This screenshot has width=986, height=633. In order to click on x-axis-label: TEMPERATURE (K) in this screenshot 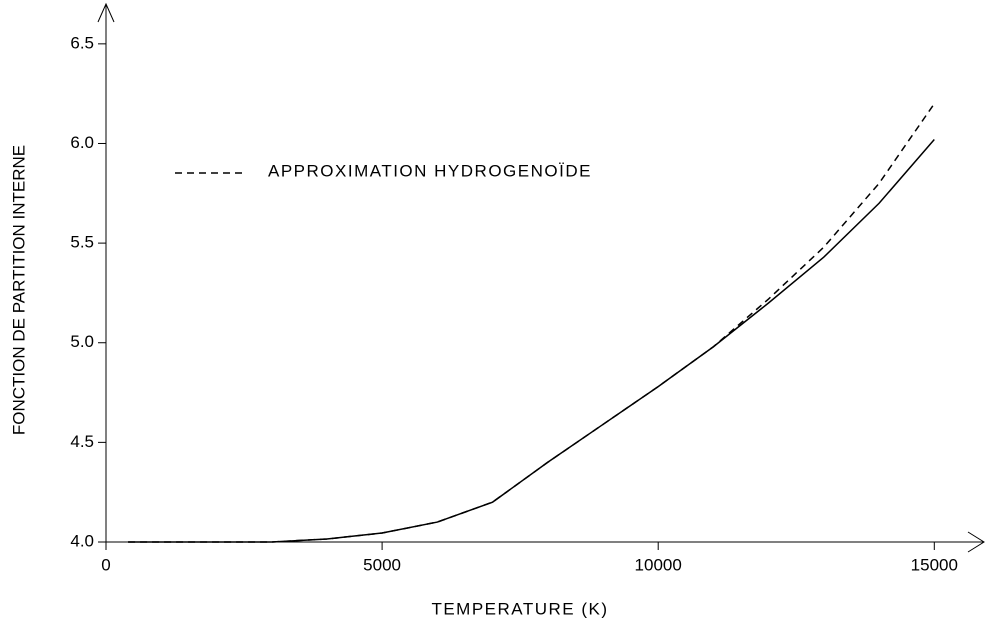, I will do `click(519, 608)`.